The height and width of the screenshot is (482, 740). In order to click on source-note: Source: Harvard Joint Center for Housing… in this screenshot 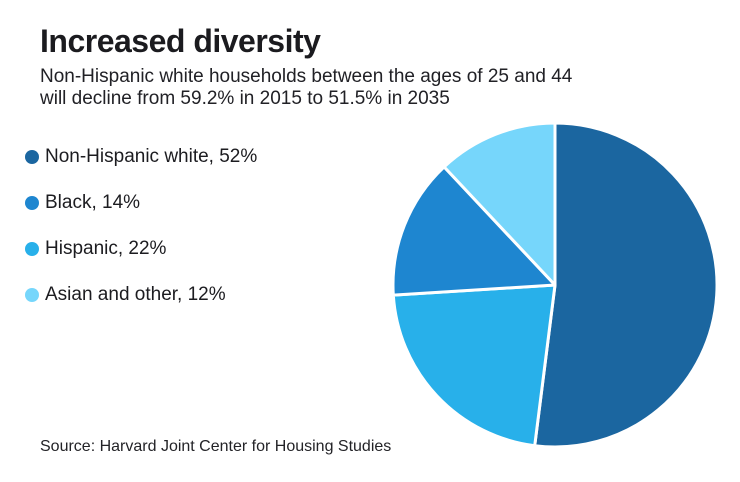, I will do `click(216, 446)`.